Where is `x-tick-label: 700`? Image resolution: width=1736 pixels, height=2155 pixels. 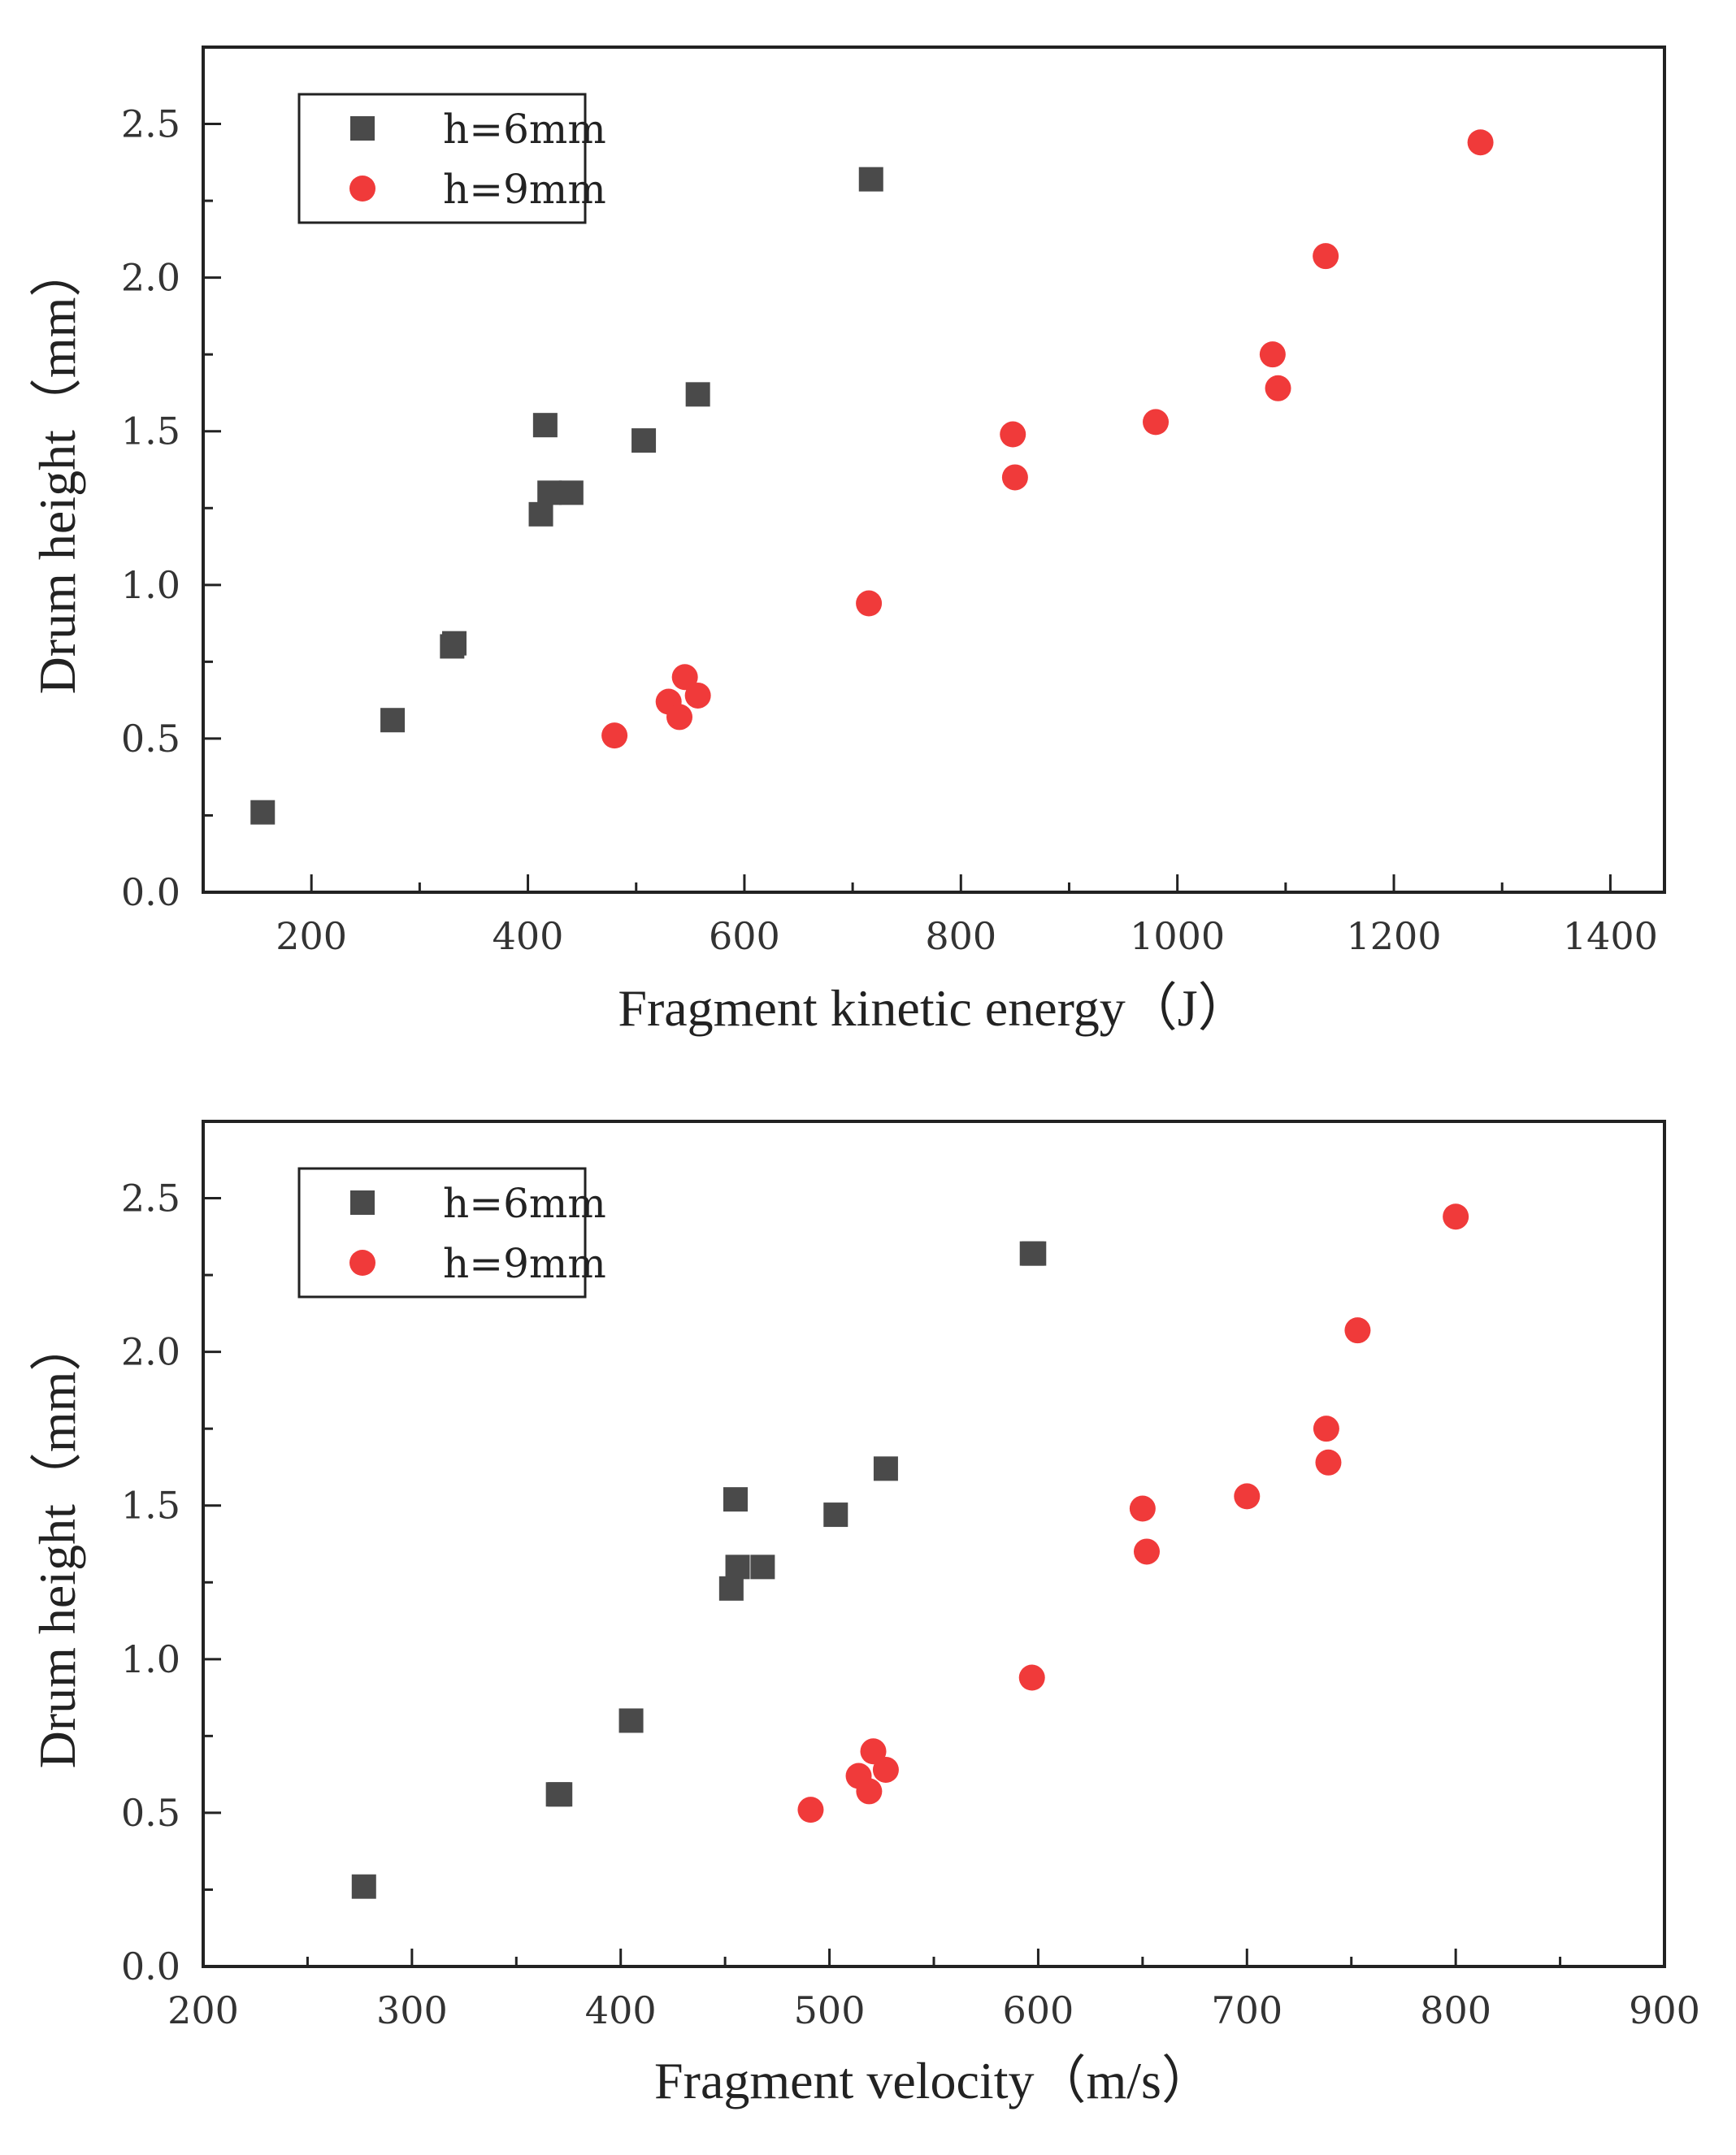 x-tick-label: 700 is located at coordinates (1246, 2010).